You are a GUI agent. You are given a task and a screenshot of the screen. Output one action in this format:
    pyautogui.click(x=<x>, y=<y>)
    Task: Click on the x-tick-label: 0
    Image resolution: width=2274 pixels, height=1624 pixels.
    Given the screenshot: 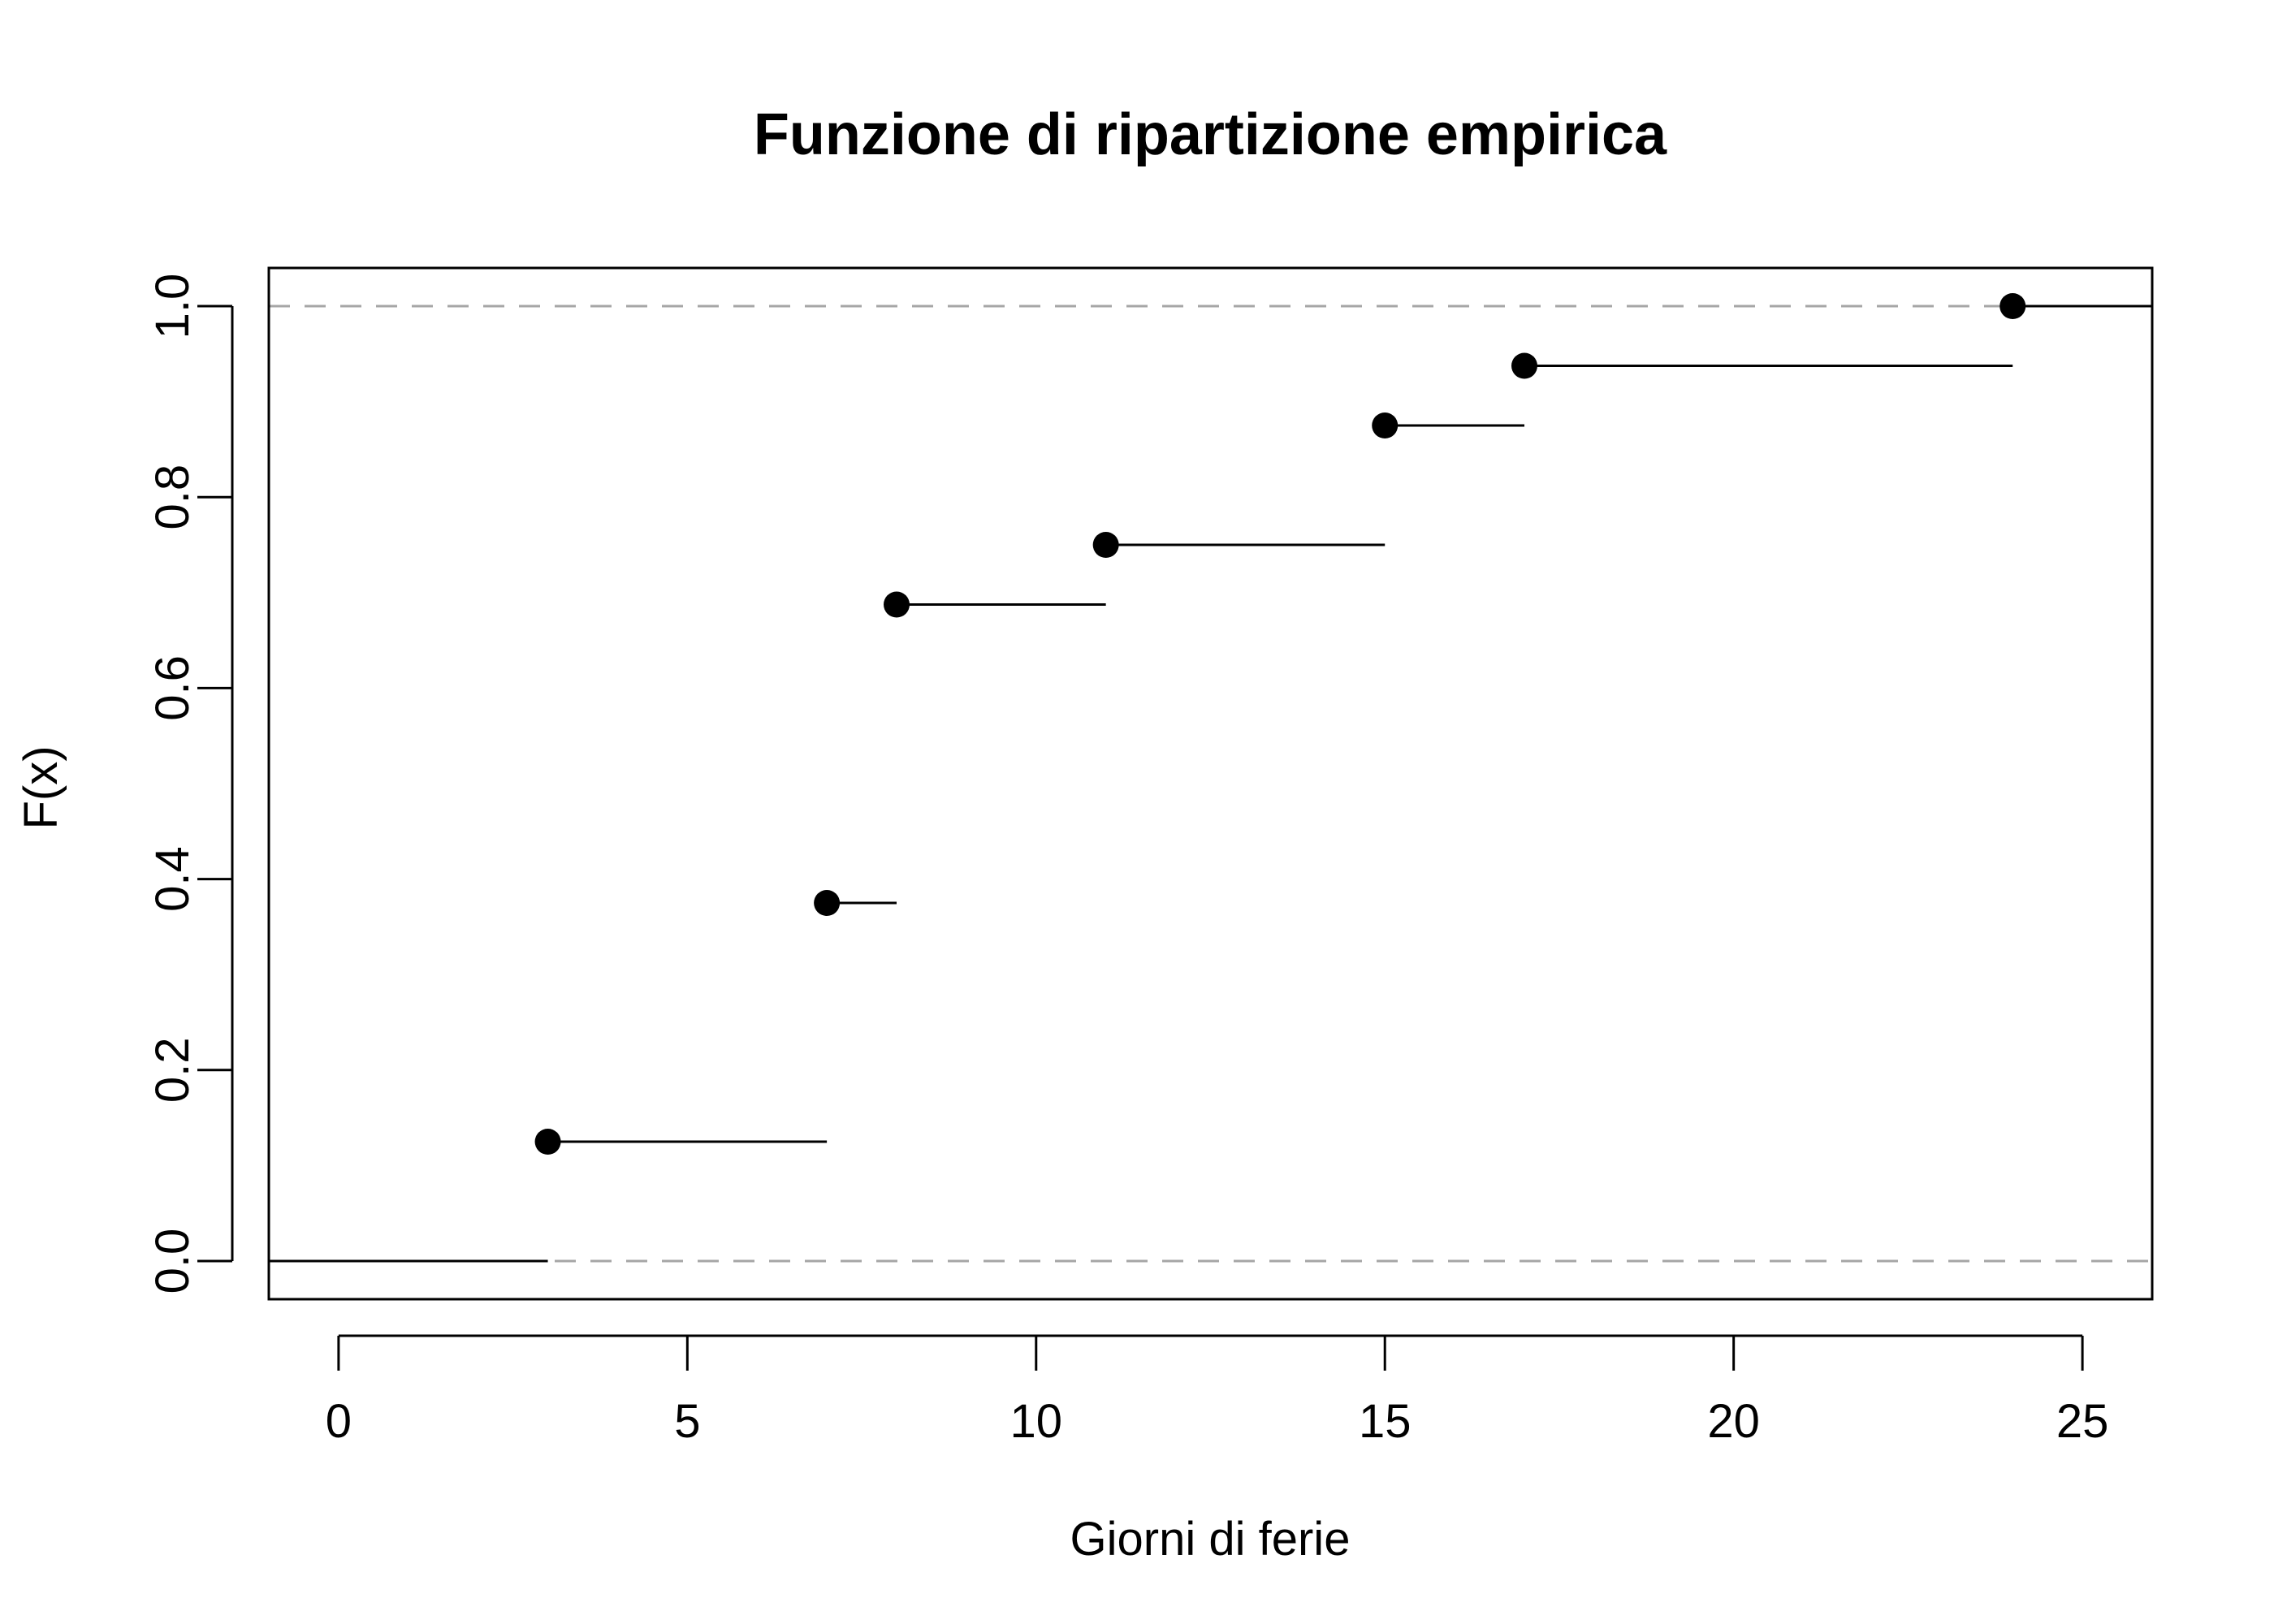 What is the action you would take?
    pyautogui.click(x=339, y=1421)
    